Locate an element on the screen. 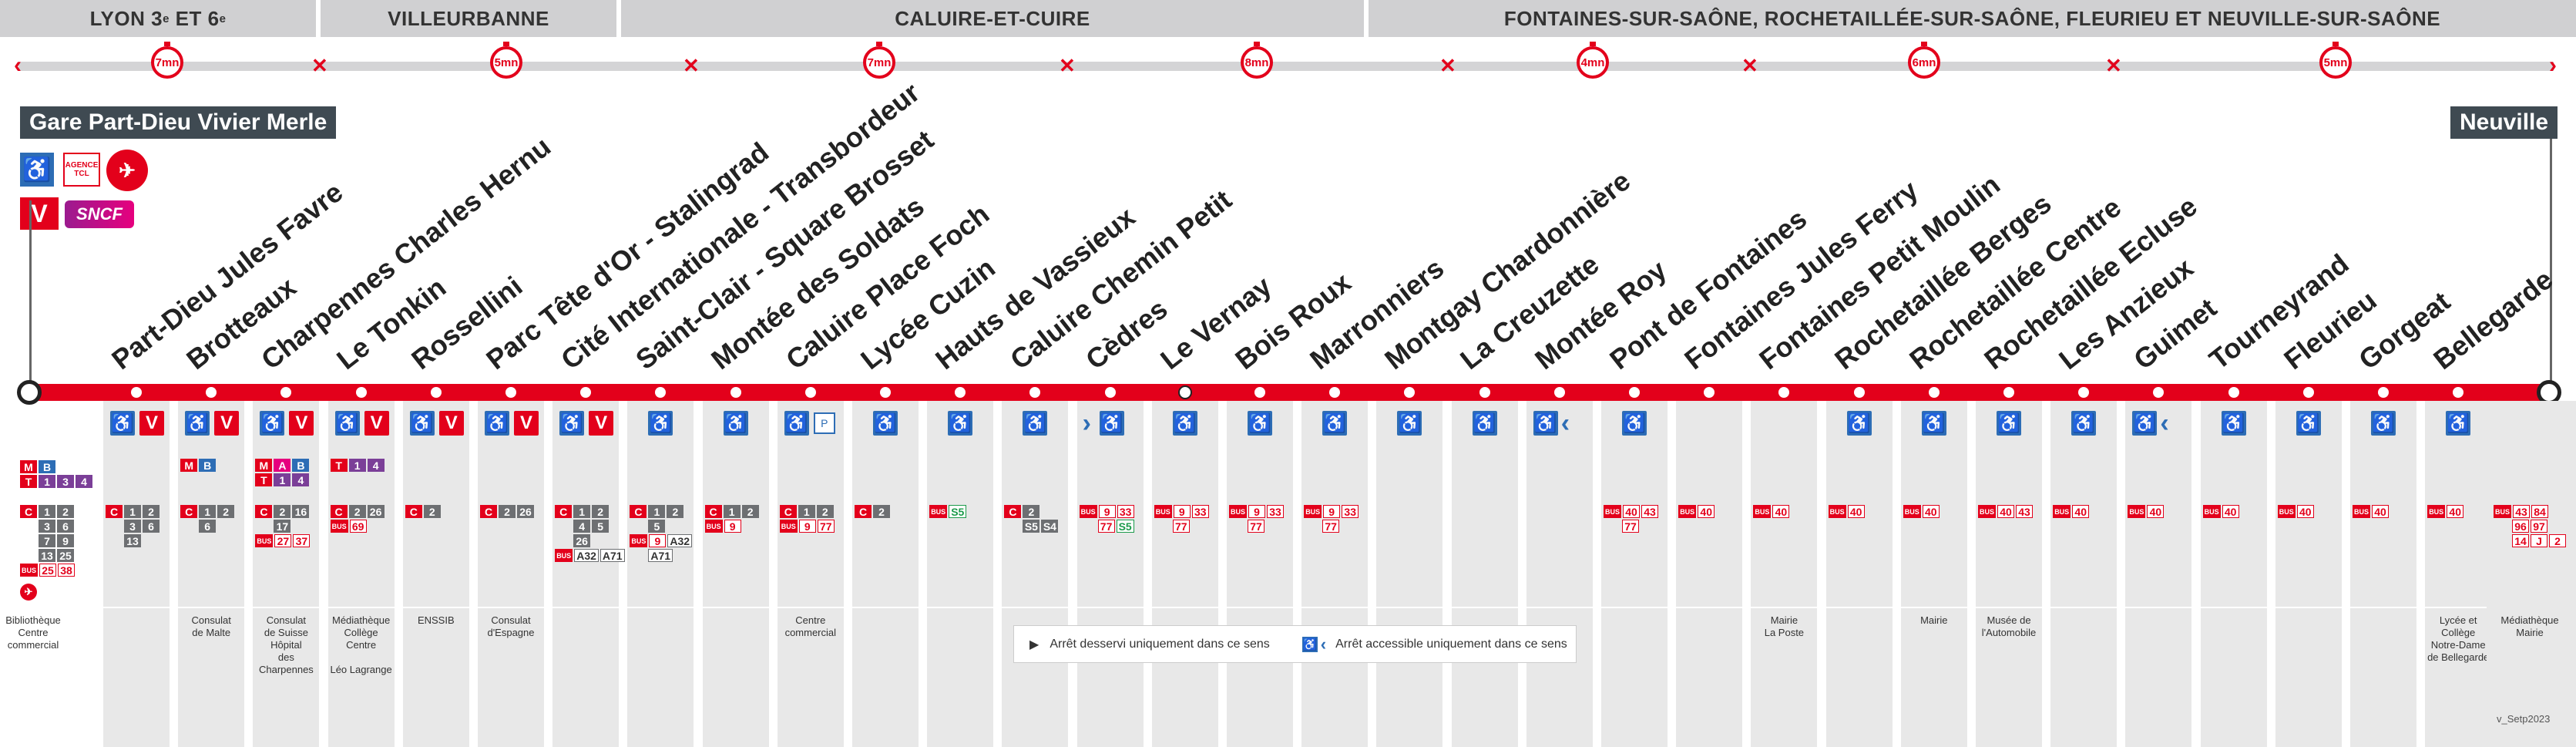 This screenshot has width=2576, height=747. line-badge: 13 is located at coordinates (47, 555).